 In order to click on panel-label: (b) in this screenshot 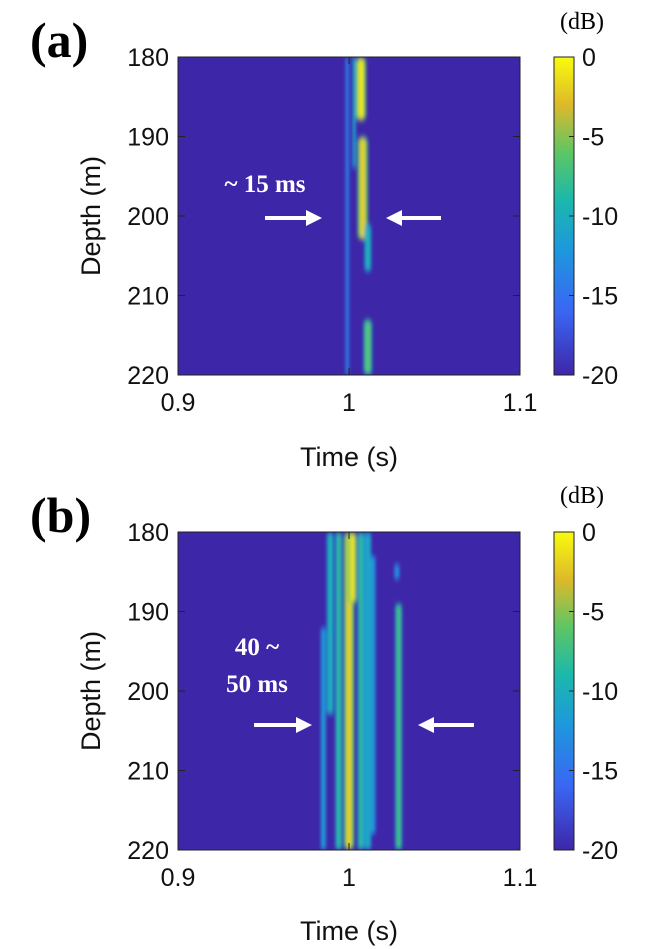, I will do `click(60, 515)`.